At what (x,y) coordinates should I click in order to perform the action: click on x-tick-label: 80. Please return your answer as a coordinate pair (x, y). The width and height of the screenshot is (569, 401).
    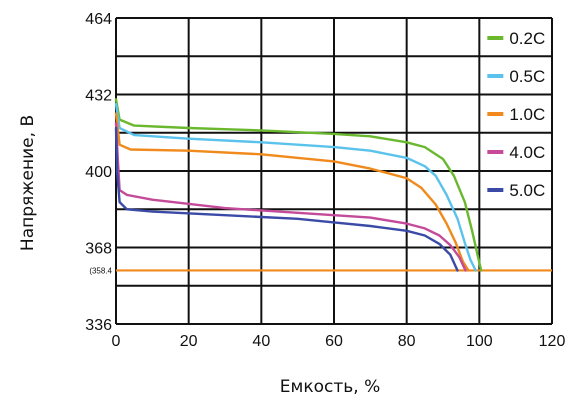
    Looking at the image, I should click on (407, 341).